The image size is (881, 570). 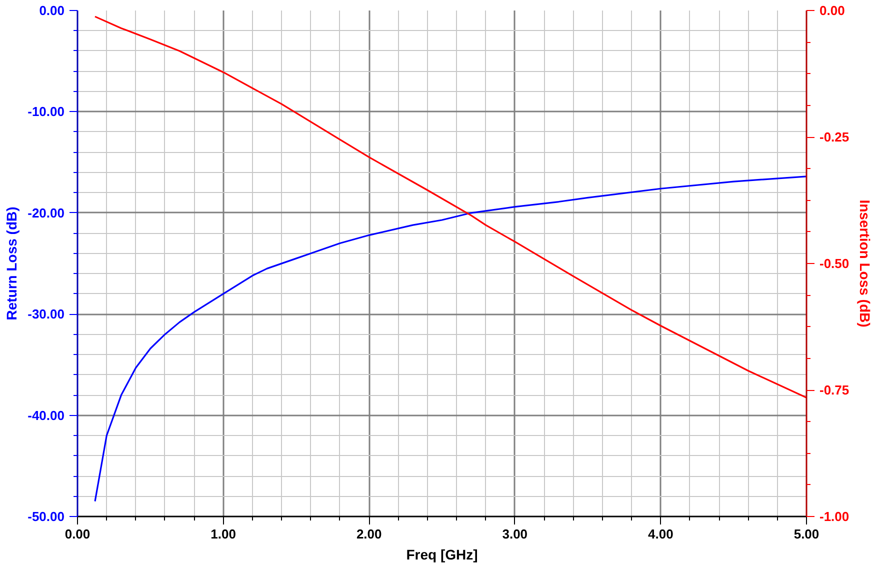 What do you see at coordinates (442, 554) in the screenshot?
I see `x-axis-title: Freq [GHz]` at bounding box center [442, 554].